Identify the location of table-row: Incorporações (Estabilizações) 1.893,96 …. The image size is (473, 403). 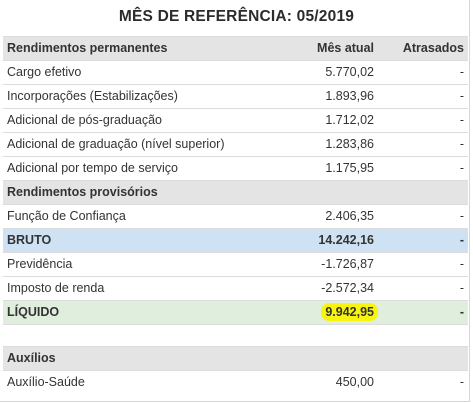
(235, 96).